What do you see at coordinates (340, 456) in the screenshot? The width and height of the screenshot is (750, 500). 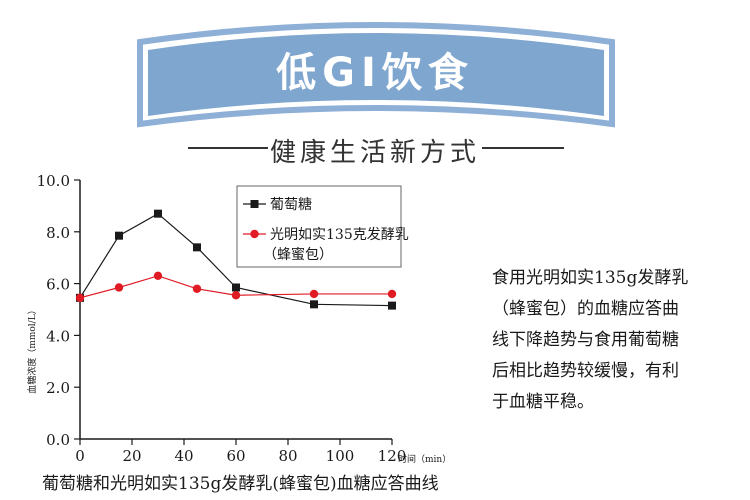 I see `x-tick-label: 100` at bounding box center [340, 456].